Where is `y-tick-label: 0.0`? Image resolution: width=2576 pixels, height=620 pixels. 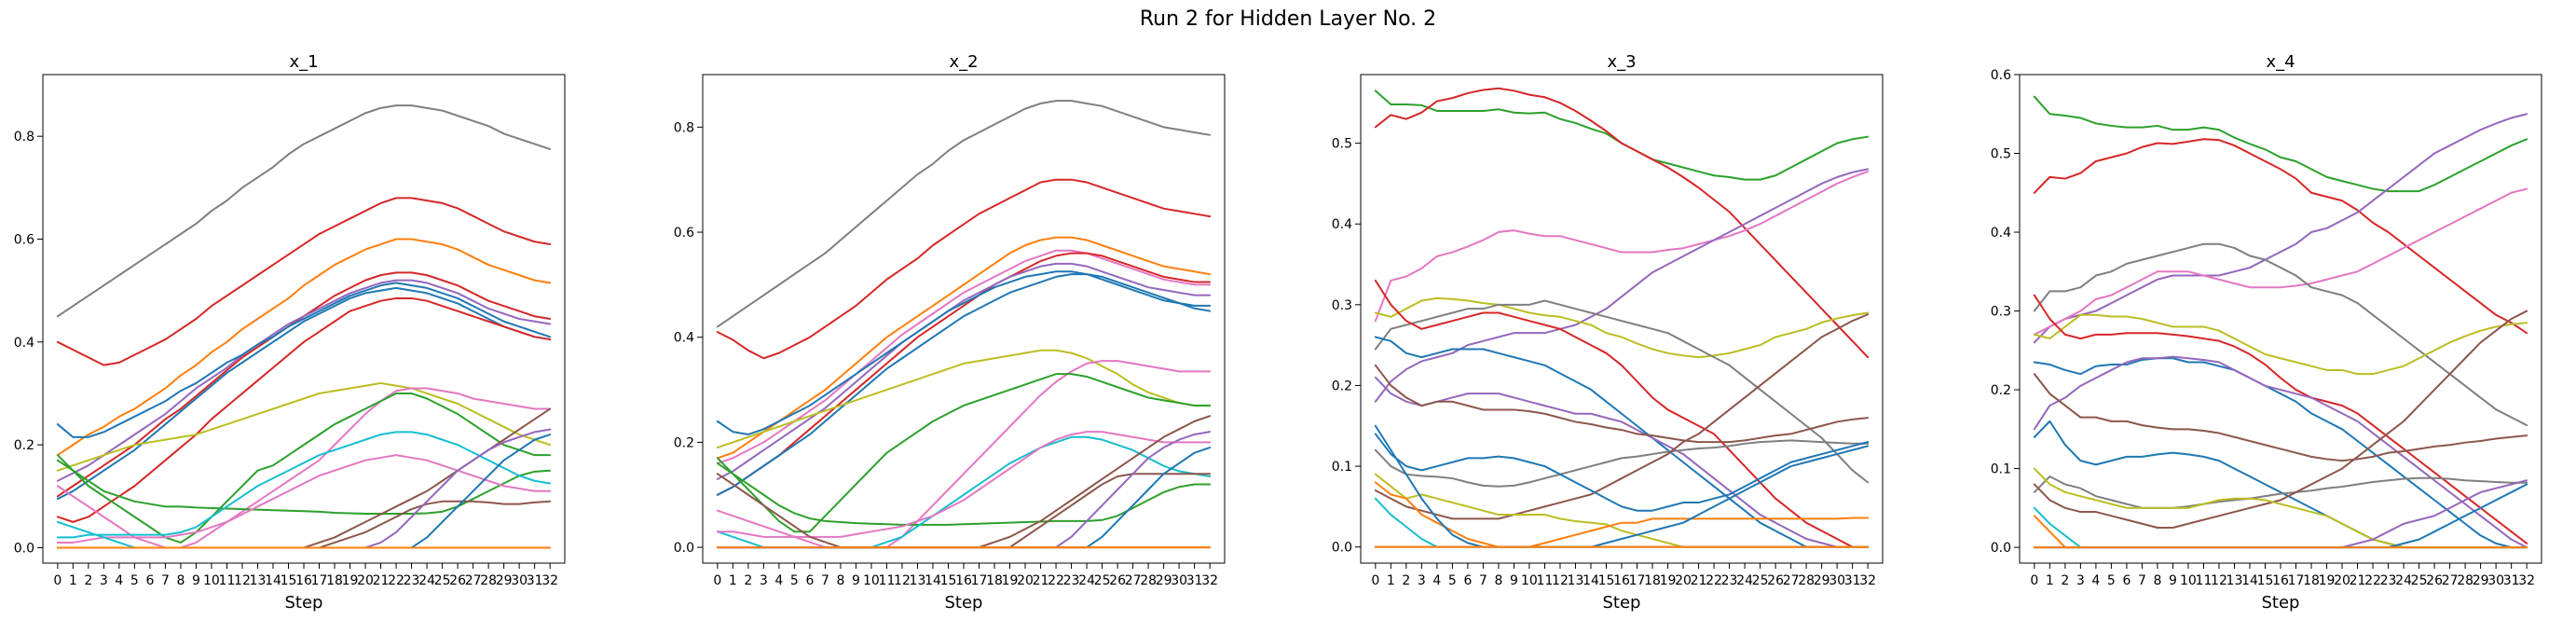 y-tick-label: 0.0 is located at coordinates (1342, 548).